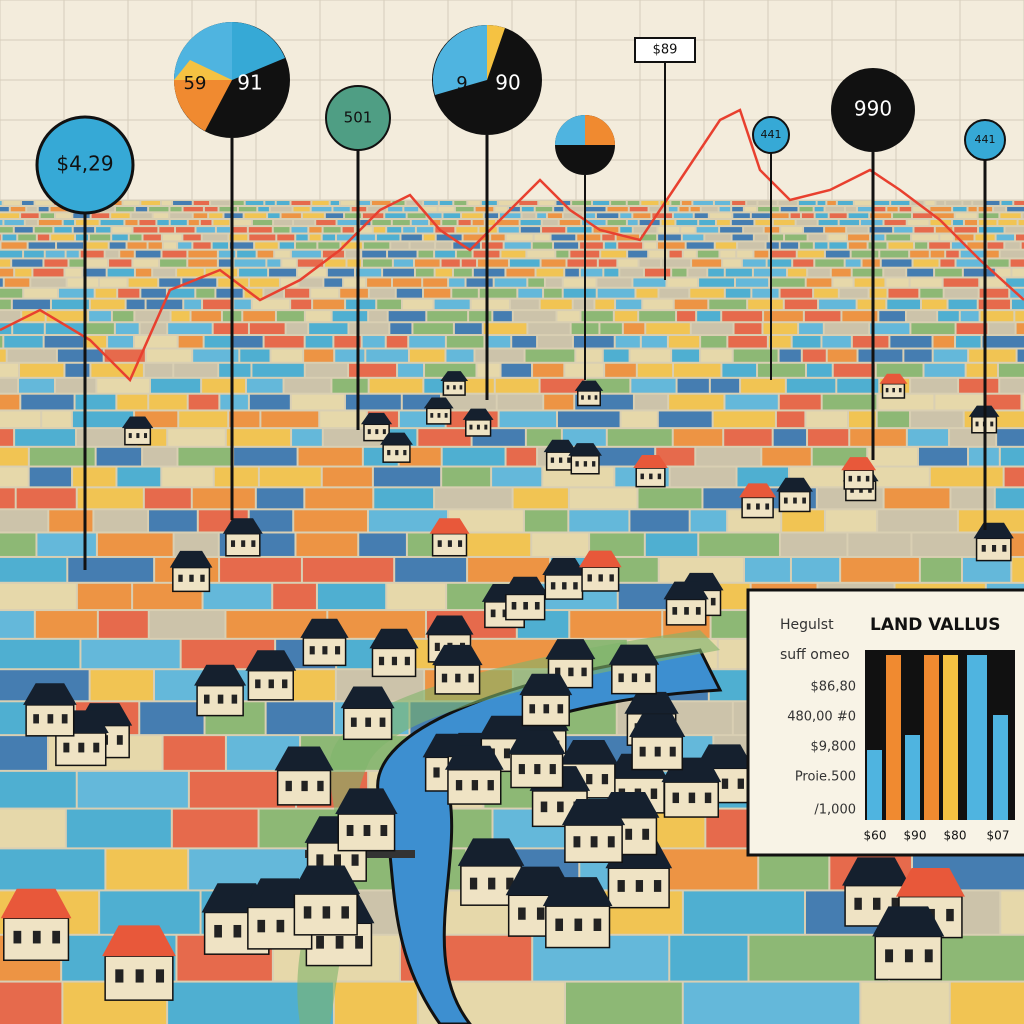 The width and height of the screenshot is (1024, 1024). Describe the element at coordinates (461, 83) in the screenshot. I see `pie-label: 9` at that location.